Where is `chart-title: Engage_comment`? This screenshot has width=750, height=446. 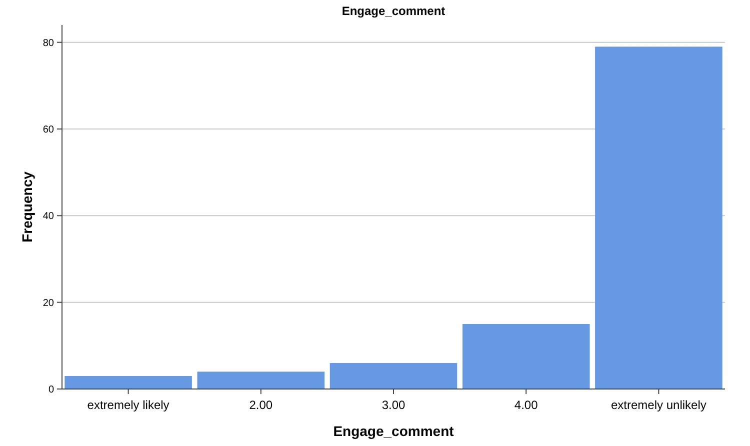 chart-title: Engage_comment is located at coordinates (394, 11).